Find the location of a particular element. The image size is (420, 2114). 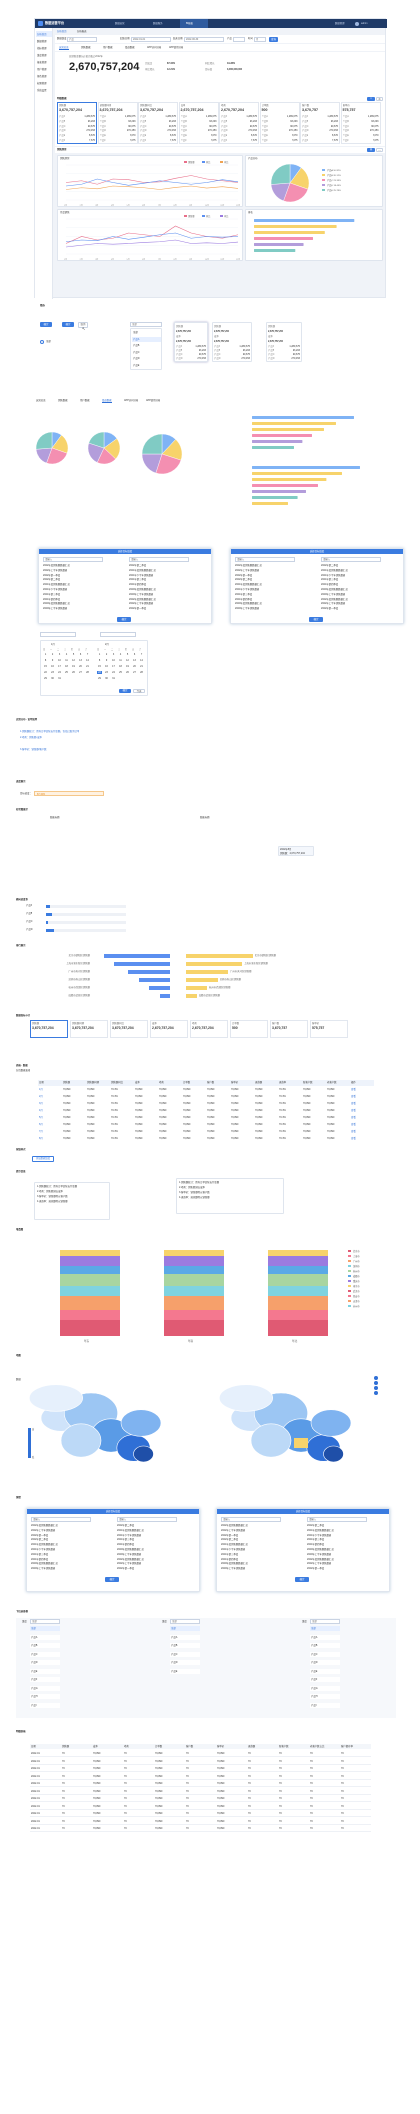

modal-0-item: 2022年第一季度 is located at coordinates (52, 575).